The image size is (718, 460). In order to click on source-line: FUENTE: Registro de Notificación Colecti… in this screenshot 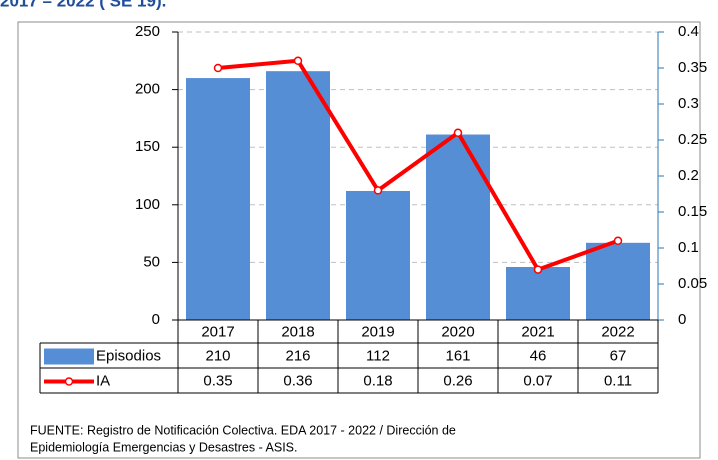, I will do `click(243, 430)`.